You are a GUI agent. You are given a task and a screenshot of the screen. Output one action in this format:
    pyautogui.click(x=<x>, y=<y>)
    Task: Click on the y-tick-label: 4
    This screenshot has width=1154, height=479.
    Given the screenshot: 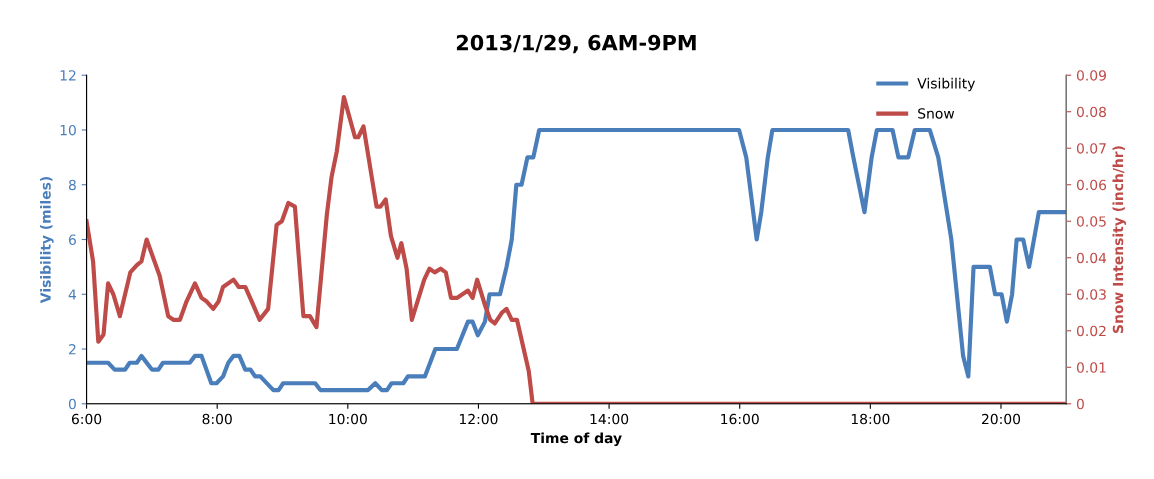 What is the action you would take?
    pyautogui.click(x=72, y=294)
    